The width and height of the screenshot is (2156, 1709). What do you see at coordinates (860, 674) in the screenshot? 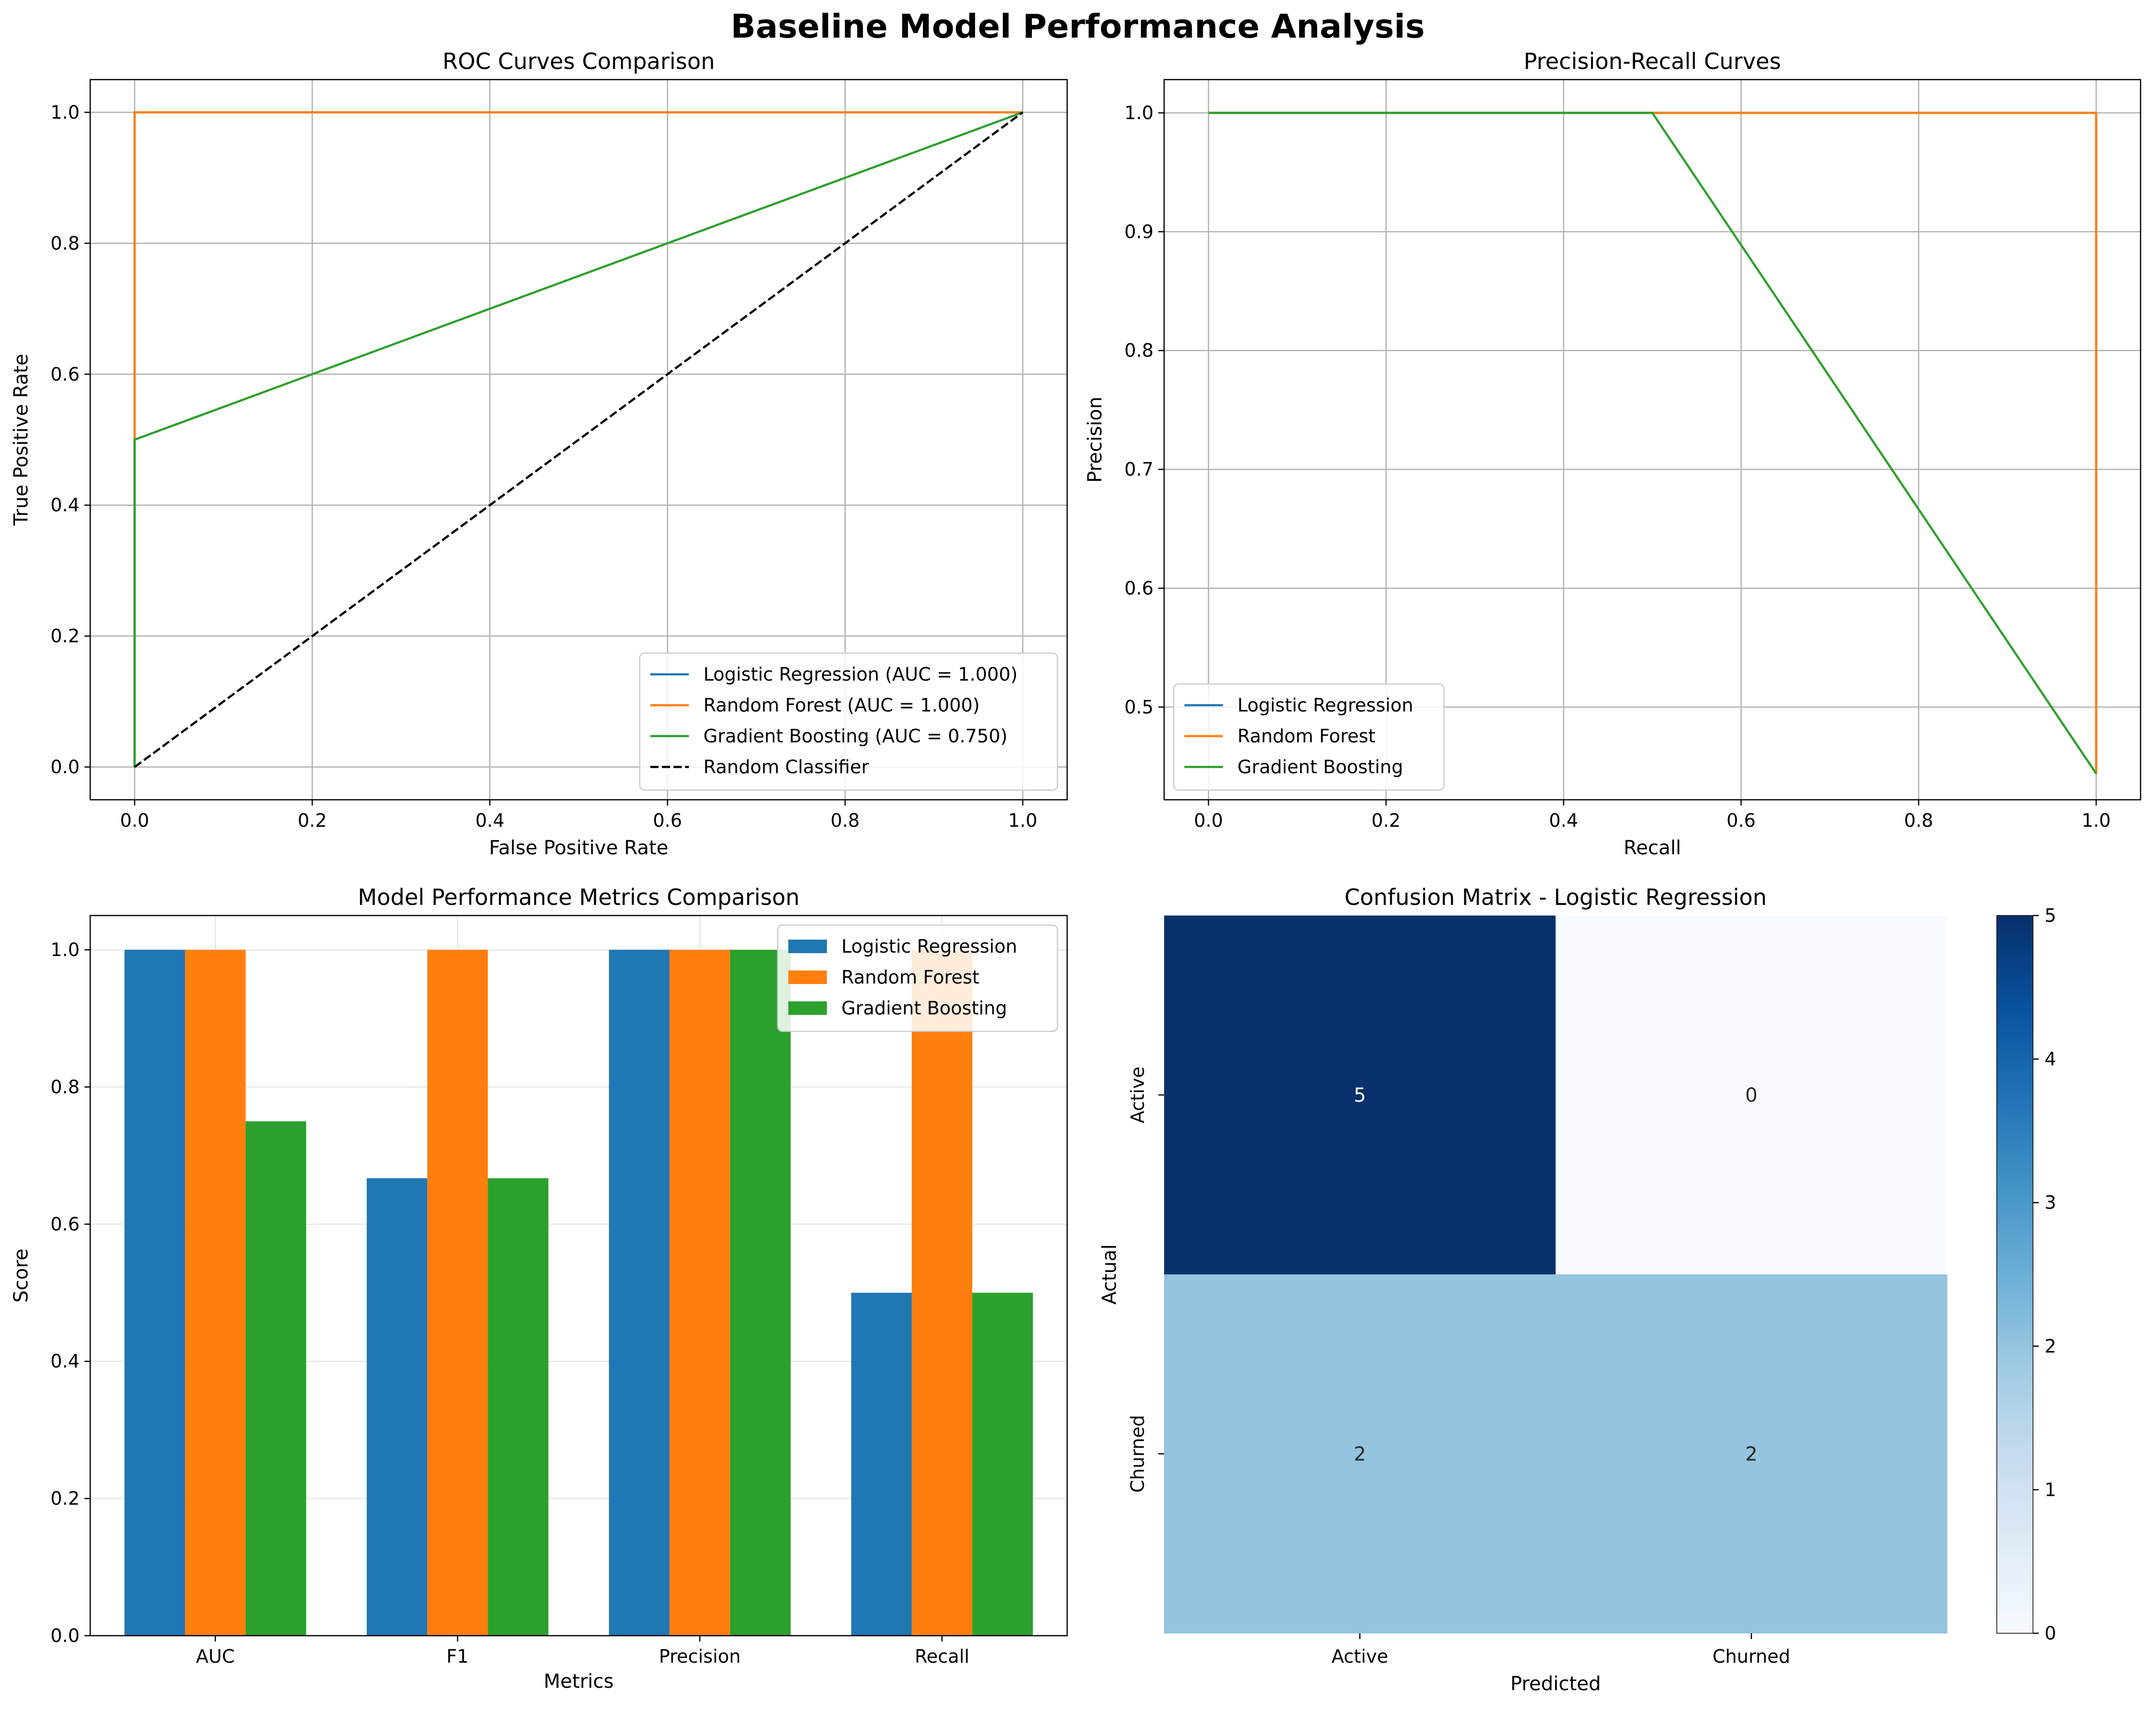
I see `legend-label: Logistic Regression (AUC = 1.000)` at bounding box center [860, 674].